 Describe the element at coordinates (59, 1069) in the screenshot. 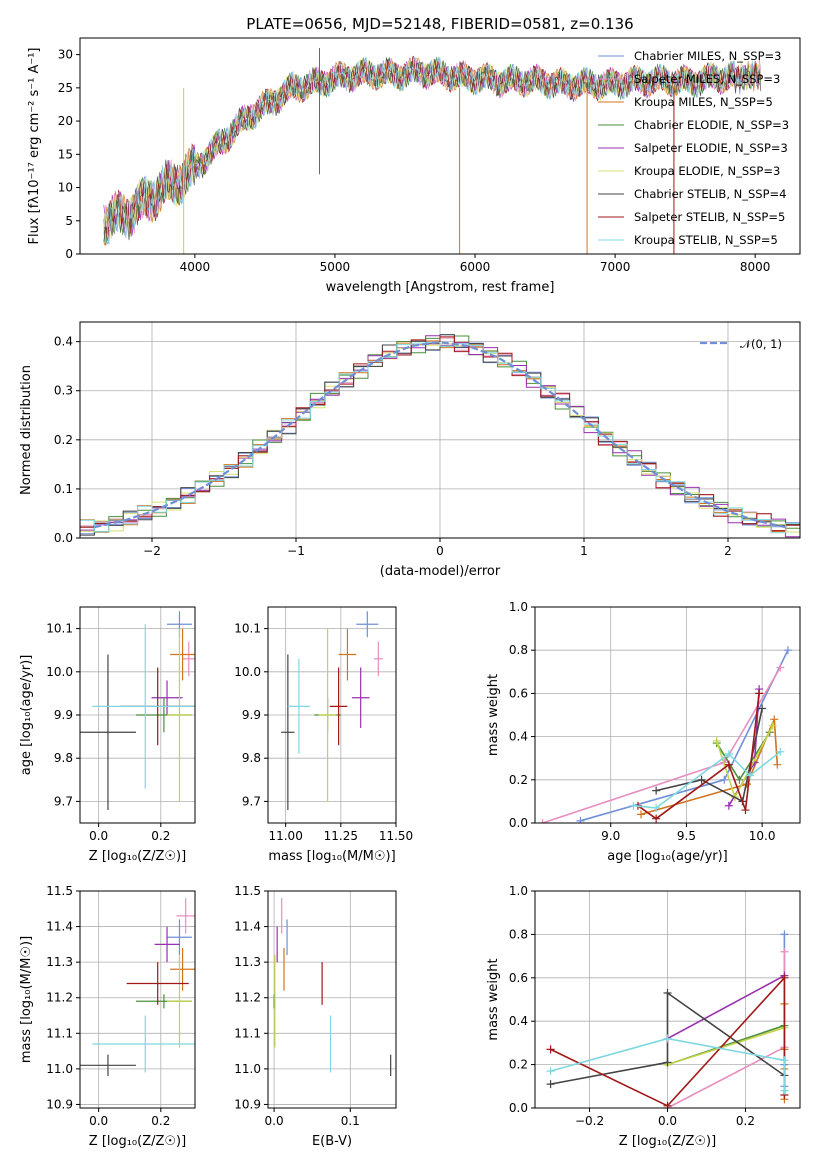

I see `y-tick-label: 11.0` at that location.